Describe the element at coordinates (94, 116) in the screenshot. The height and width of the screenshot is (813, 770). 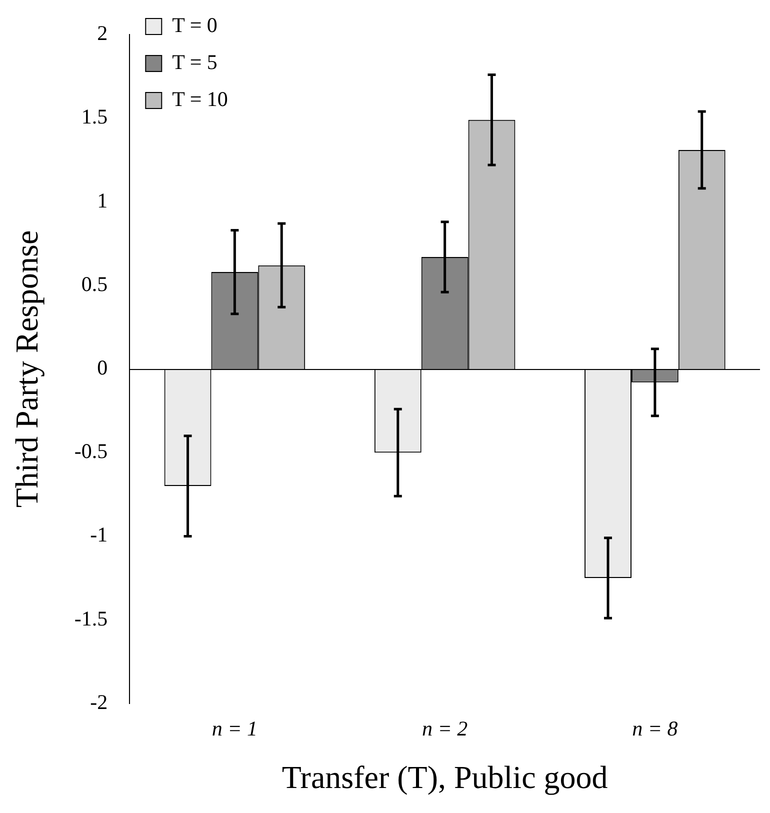
I see `y-tick-label: 1.5` at that location.